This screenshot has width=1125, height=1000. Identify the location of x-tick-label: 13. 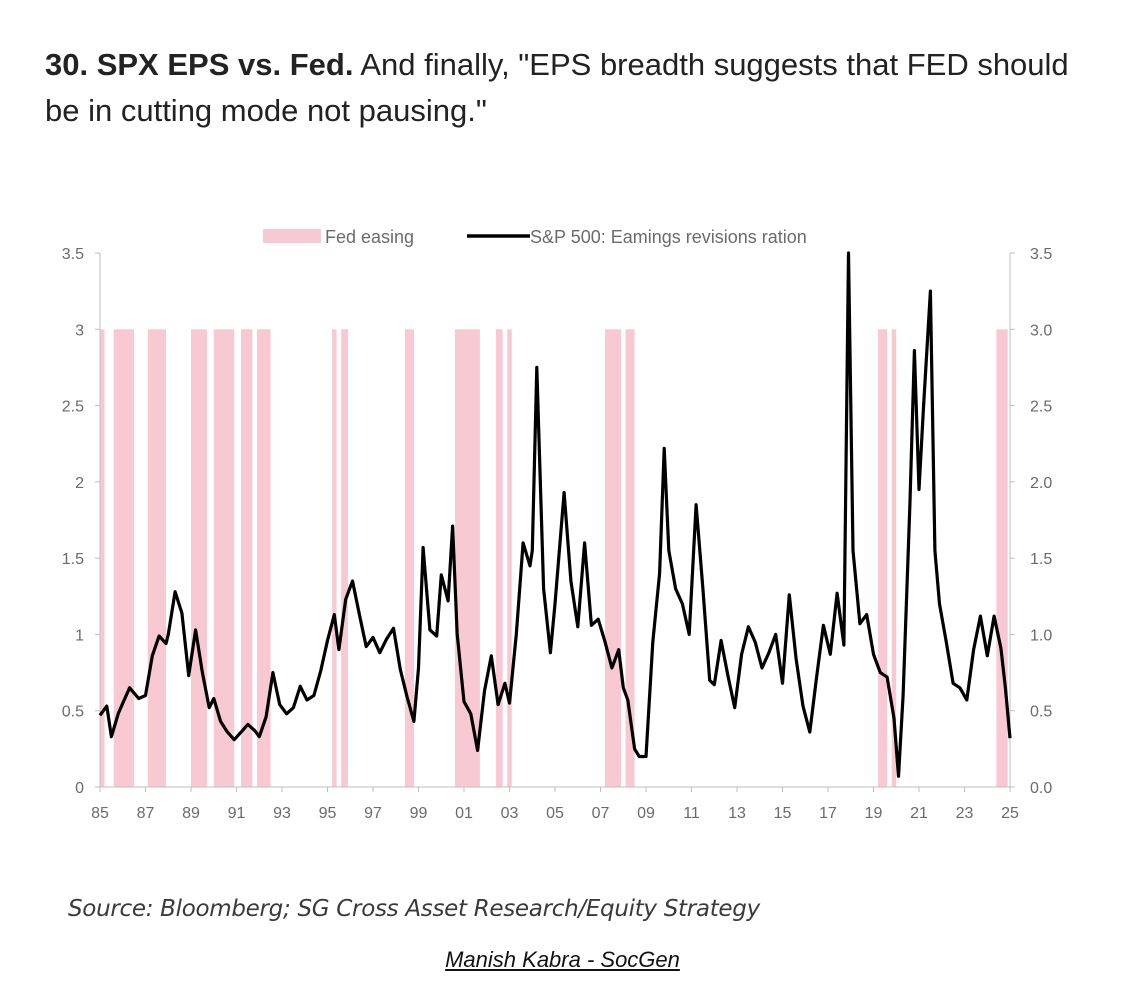
(737, 813).